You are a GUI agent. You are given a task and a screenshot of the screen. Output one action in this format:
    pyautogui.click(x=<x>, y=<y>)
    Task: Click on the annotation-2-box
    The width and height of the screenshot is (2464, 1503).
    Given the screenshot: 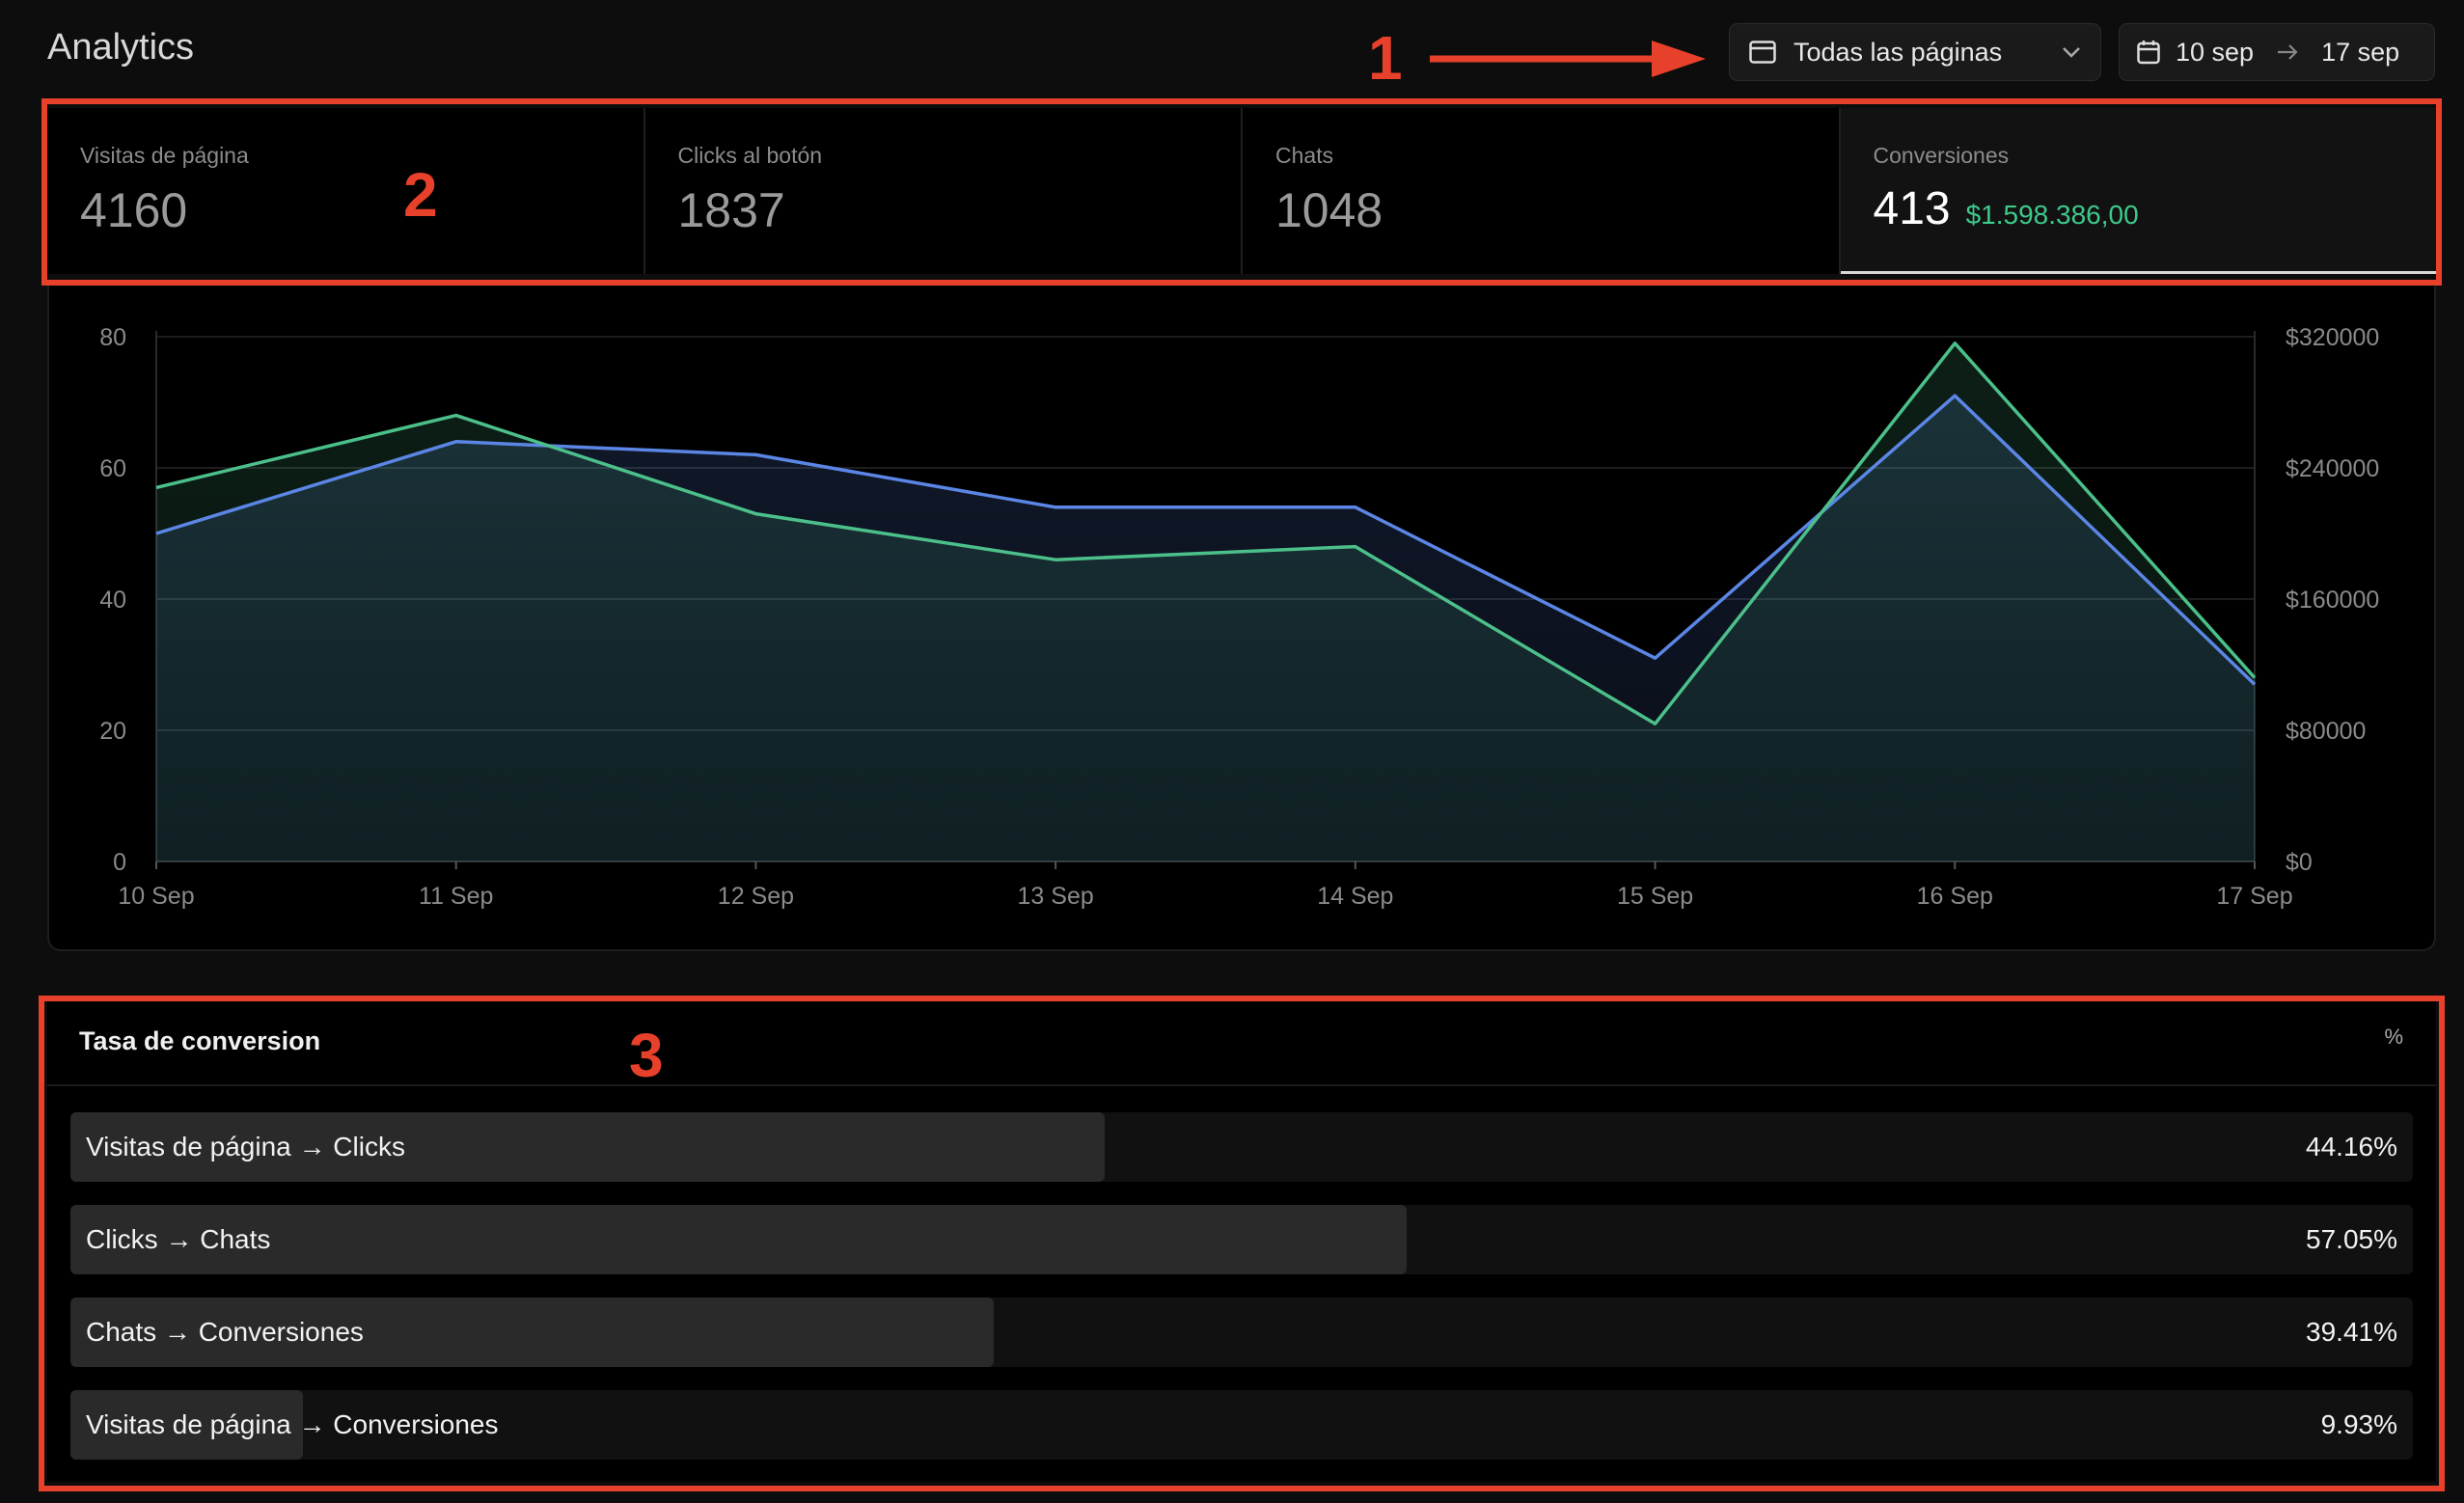 What is the action you would take?
    pyautogui.click(x=1241, y=192)
    